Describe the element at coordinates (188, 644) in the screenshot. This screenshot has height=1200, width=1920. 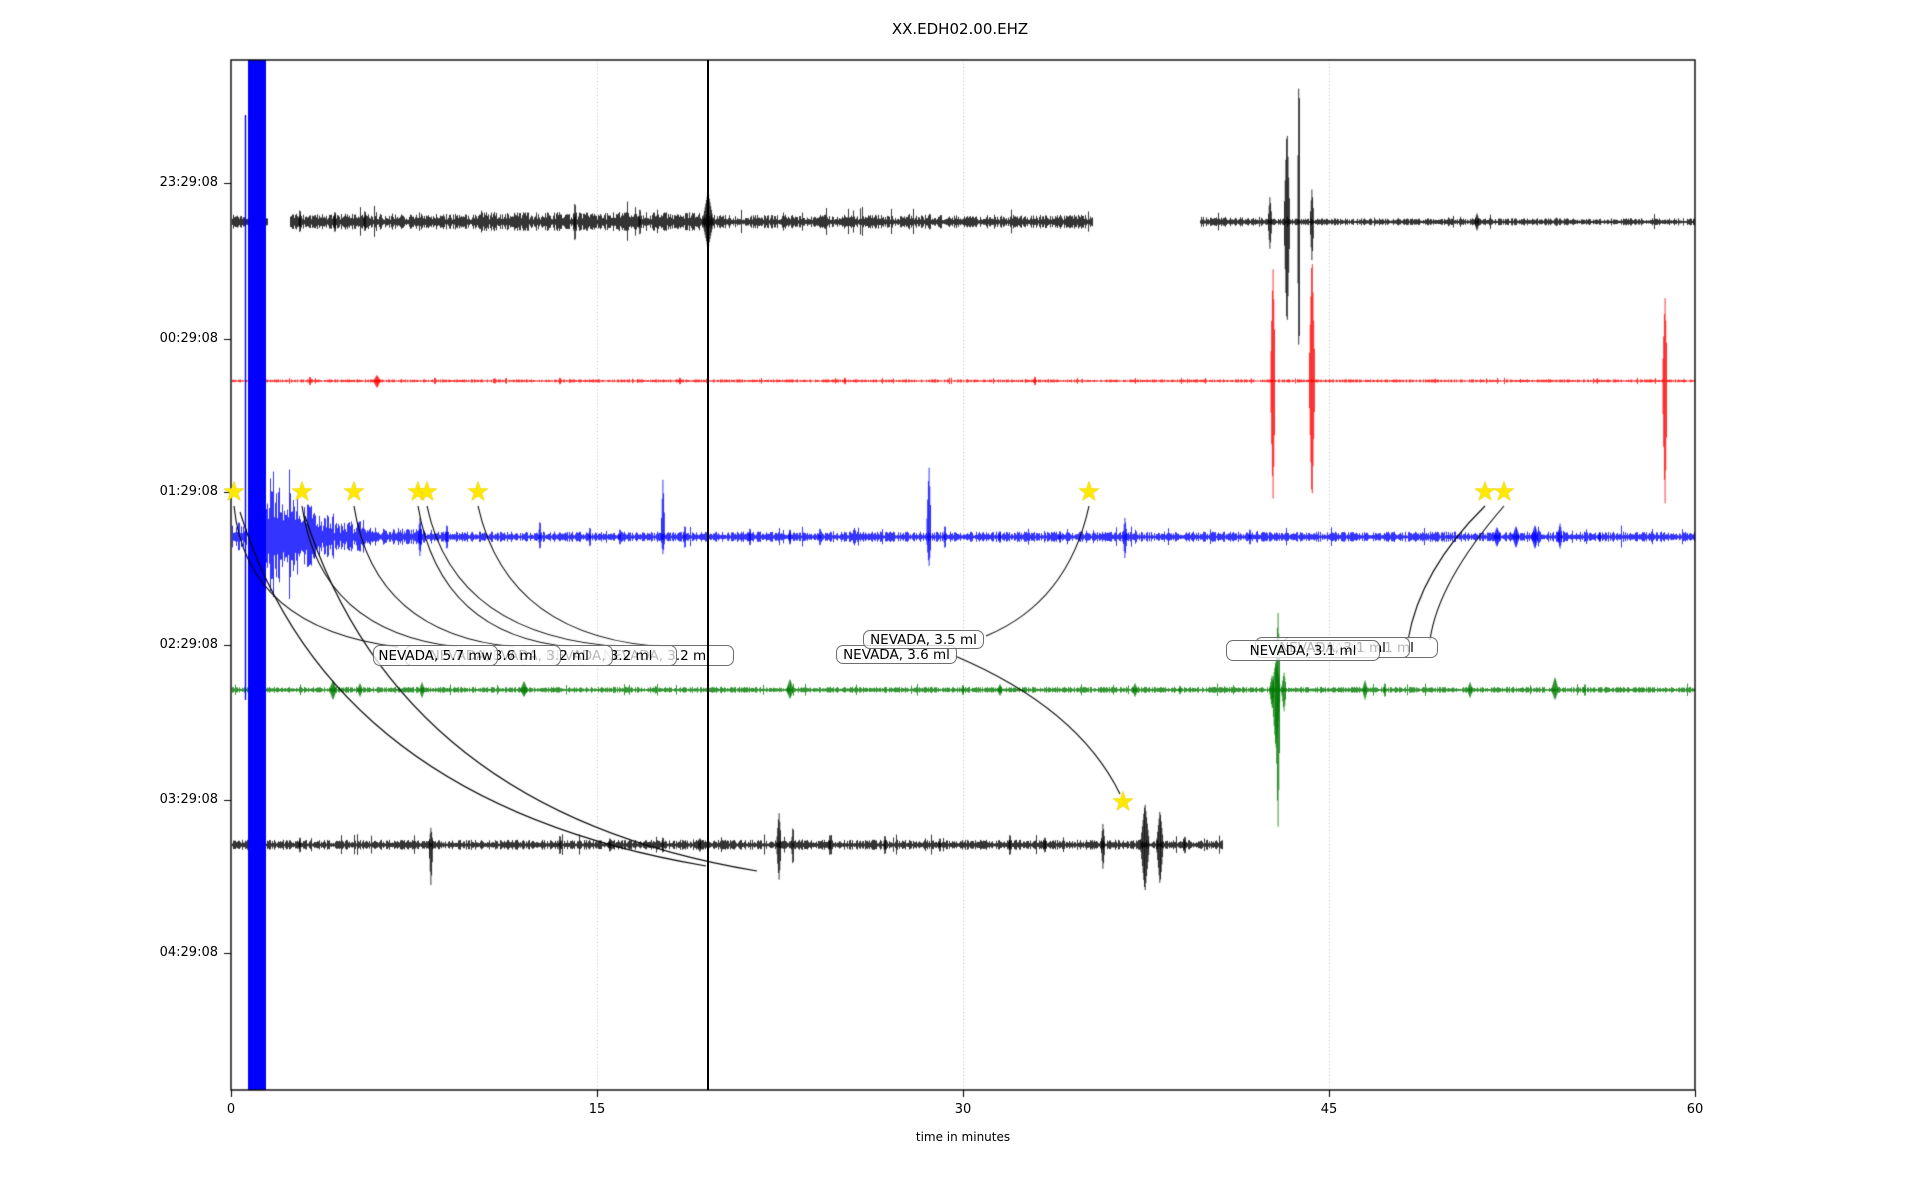
I see `y-tick-label: 02:29:08` at that location.